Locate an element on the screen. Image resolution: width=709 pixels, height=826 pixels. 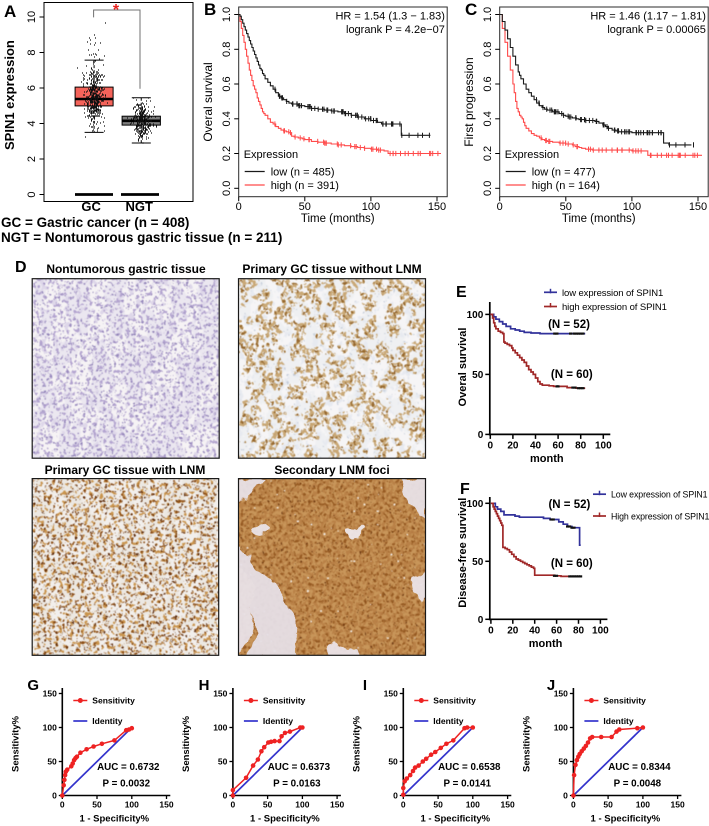
svg-text: high expression of SPIN1 is located at coordinates (614, 307).